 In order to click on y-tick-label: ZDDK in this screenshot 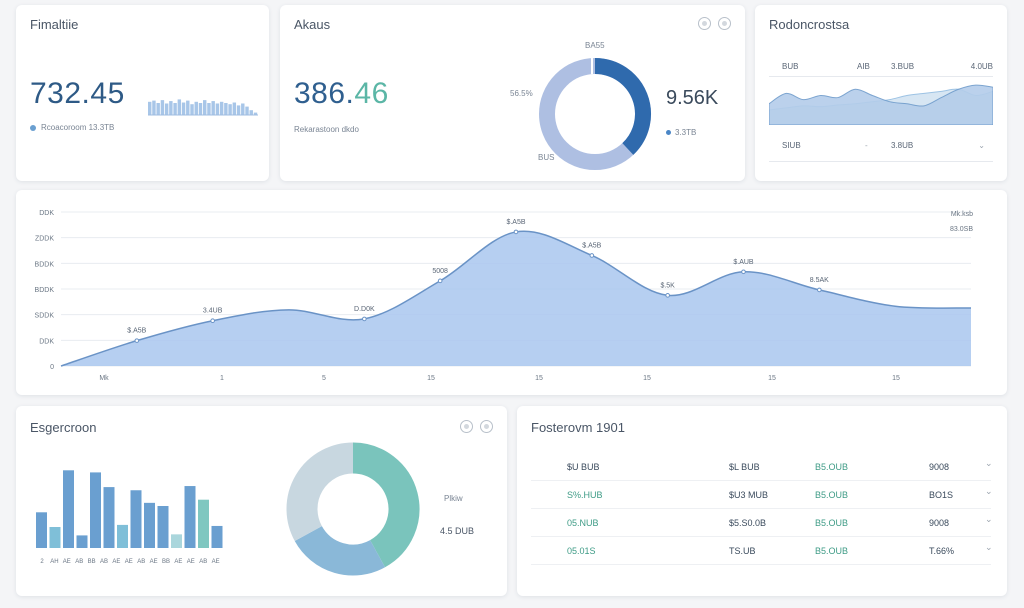, I will do `click(44, 239)`.